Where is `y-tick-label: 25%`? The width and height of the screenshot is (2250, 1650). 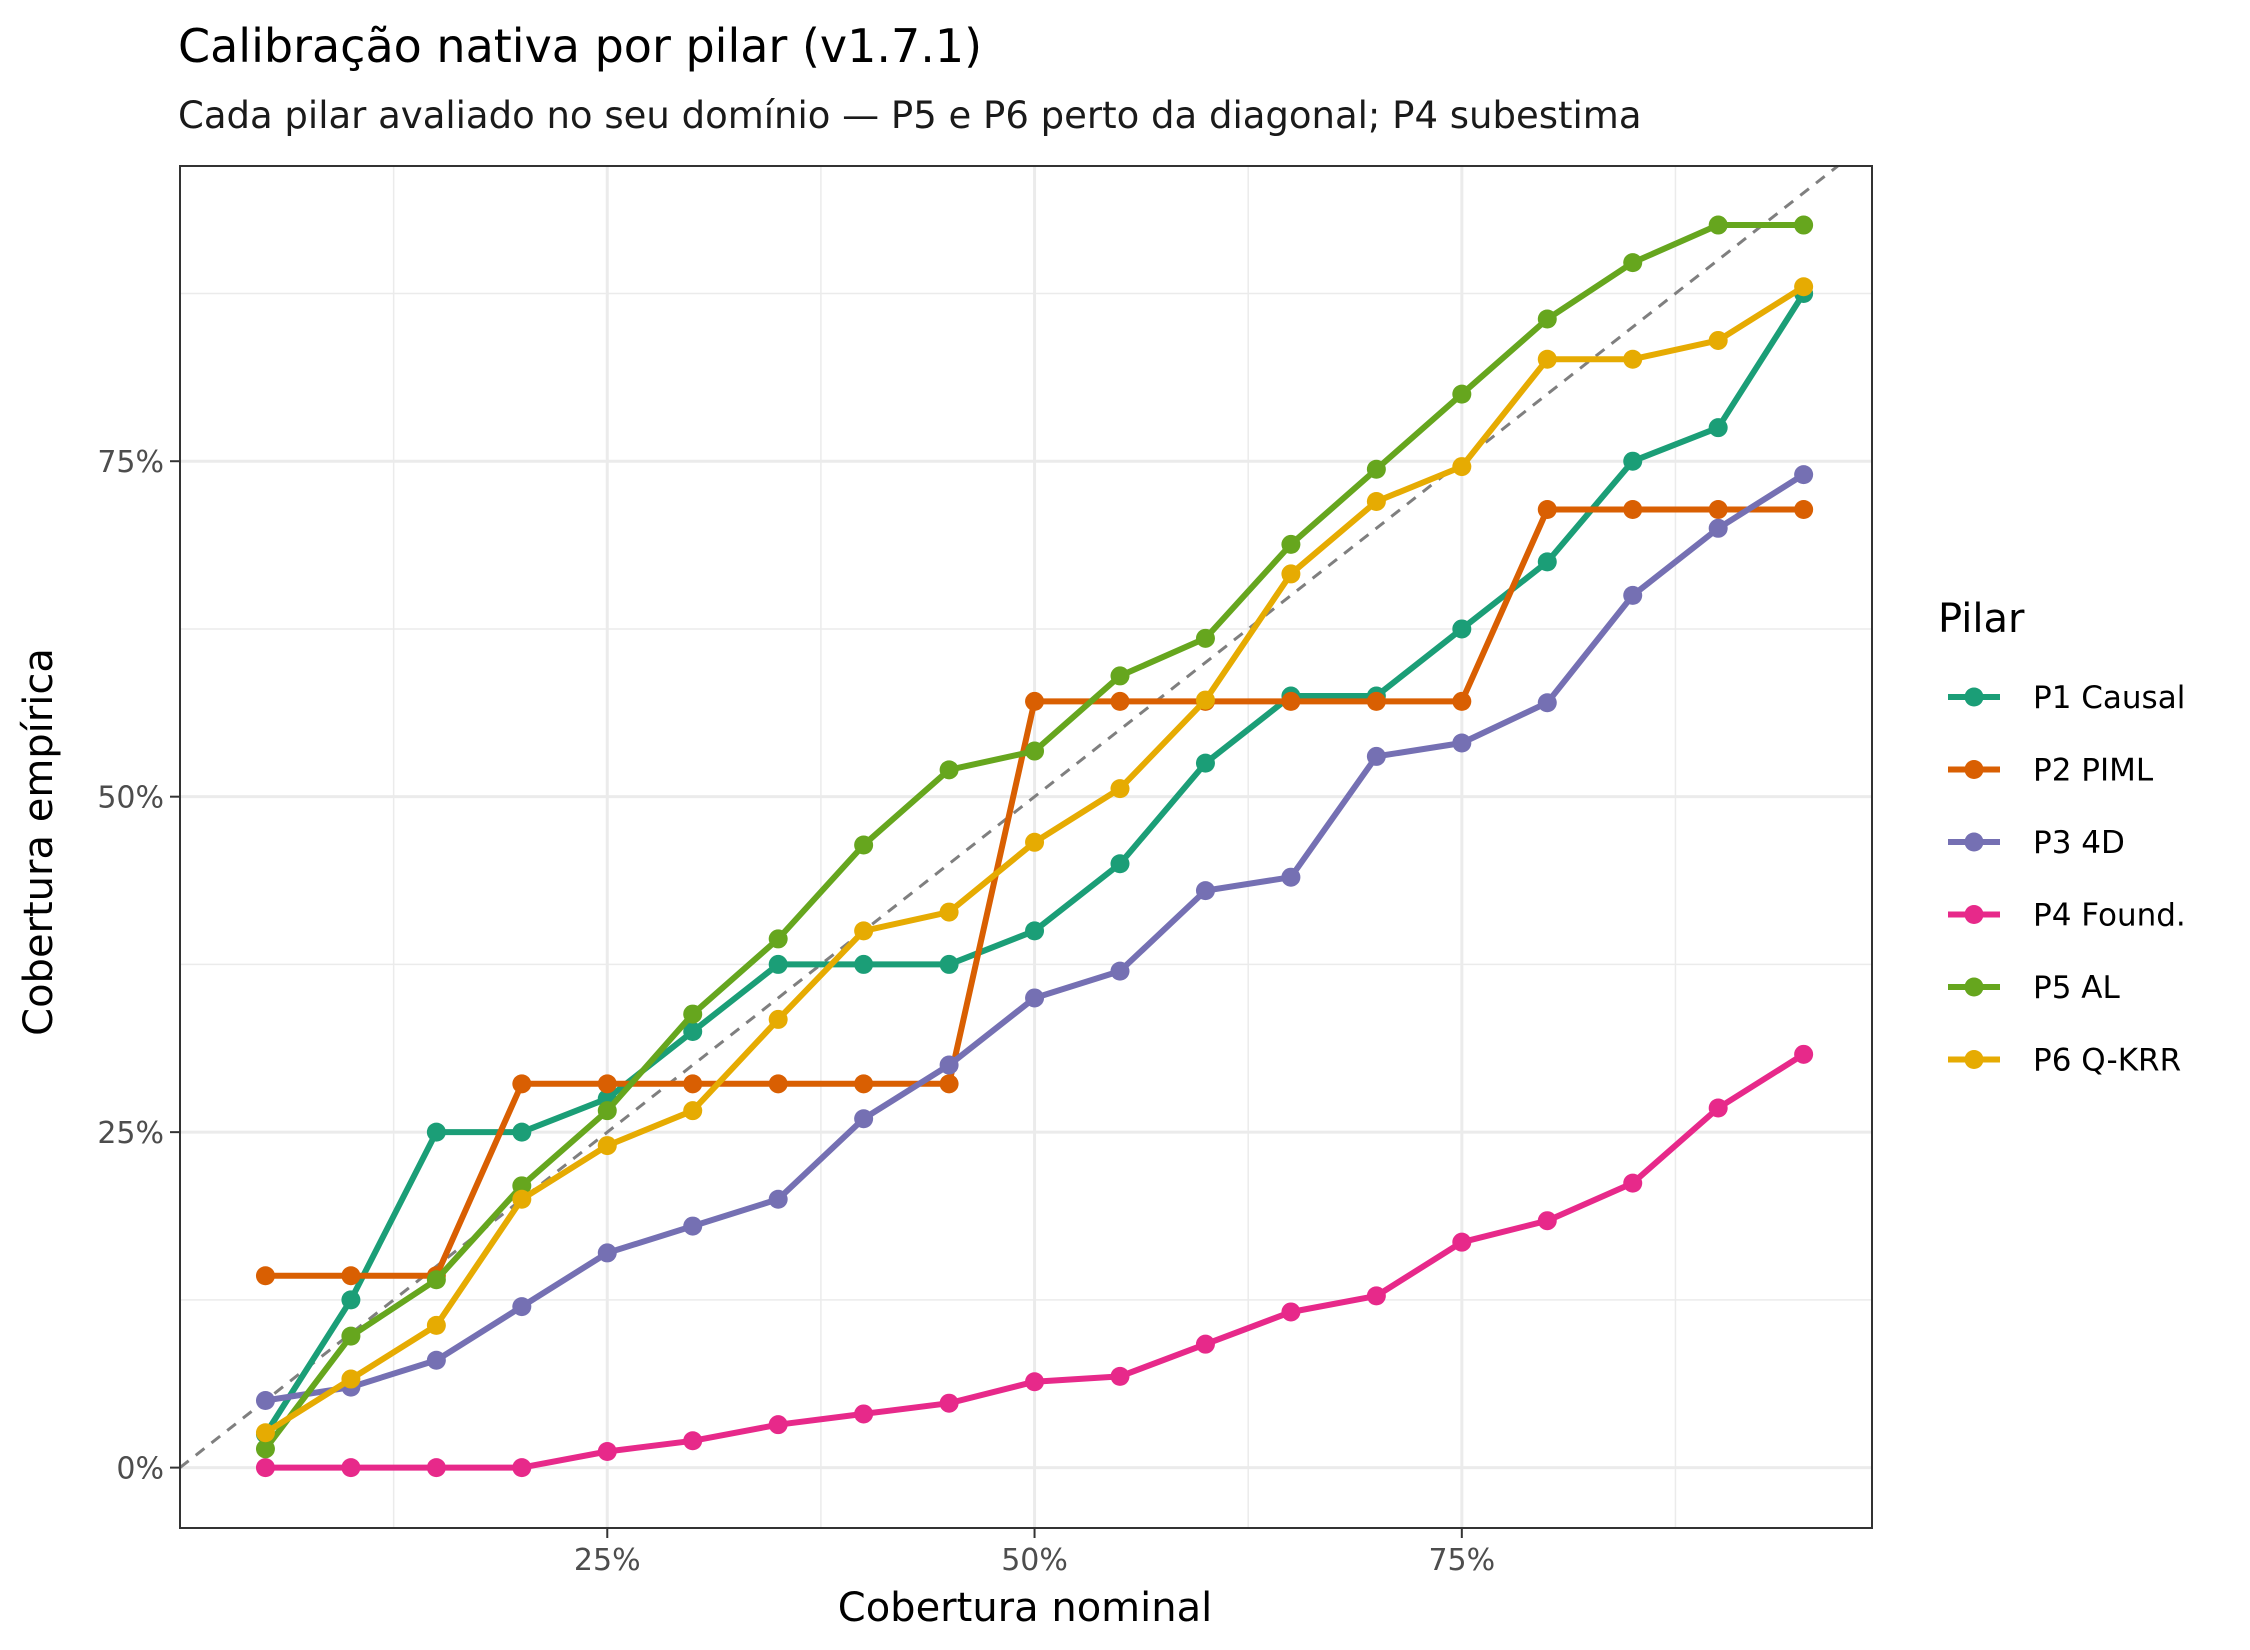
y-tick-label: 25% is located at coordinates (130, 1133).